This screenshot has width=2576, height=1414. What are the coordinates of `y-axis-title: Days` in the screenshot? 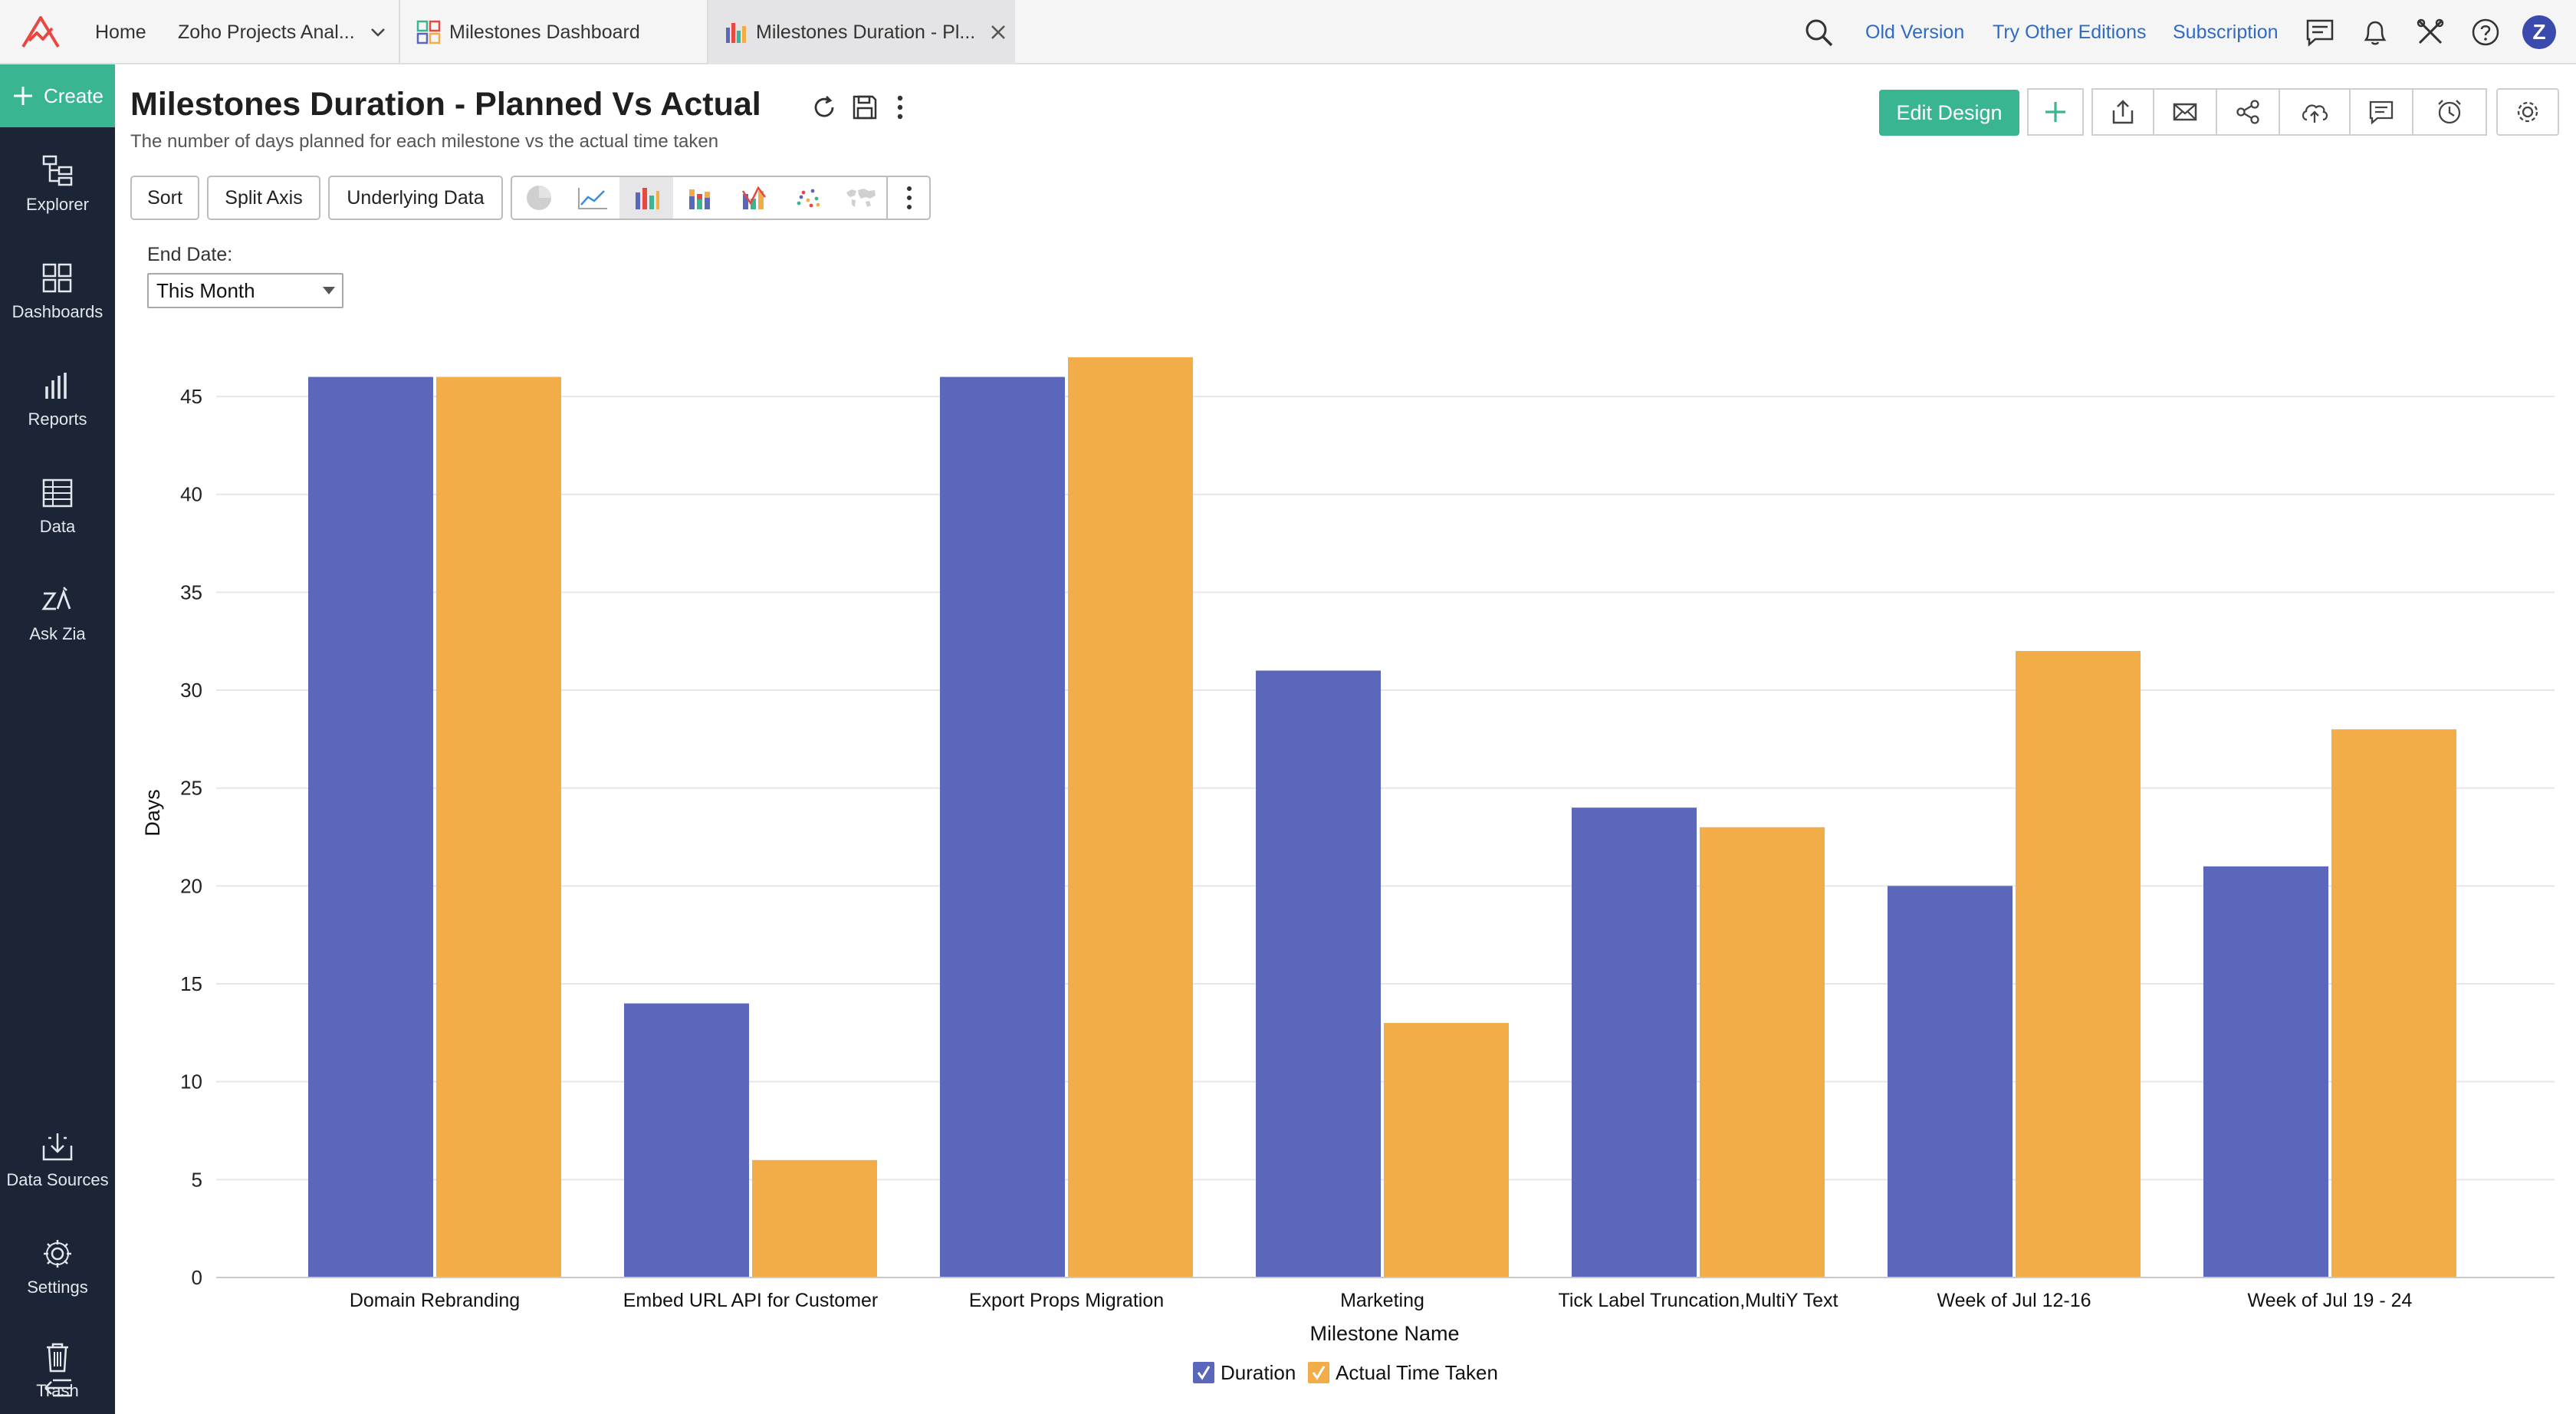 It's located at (152, 813).